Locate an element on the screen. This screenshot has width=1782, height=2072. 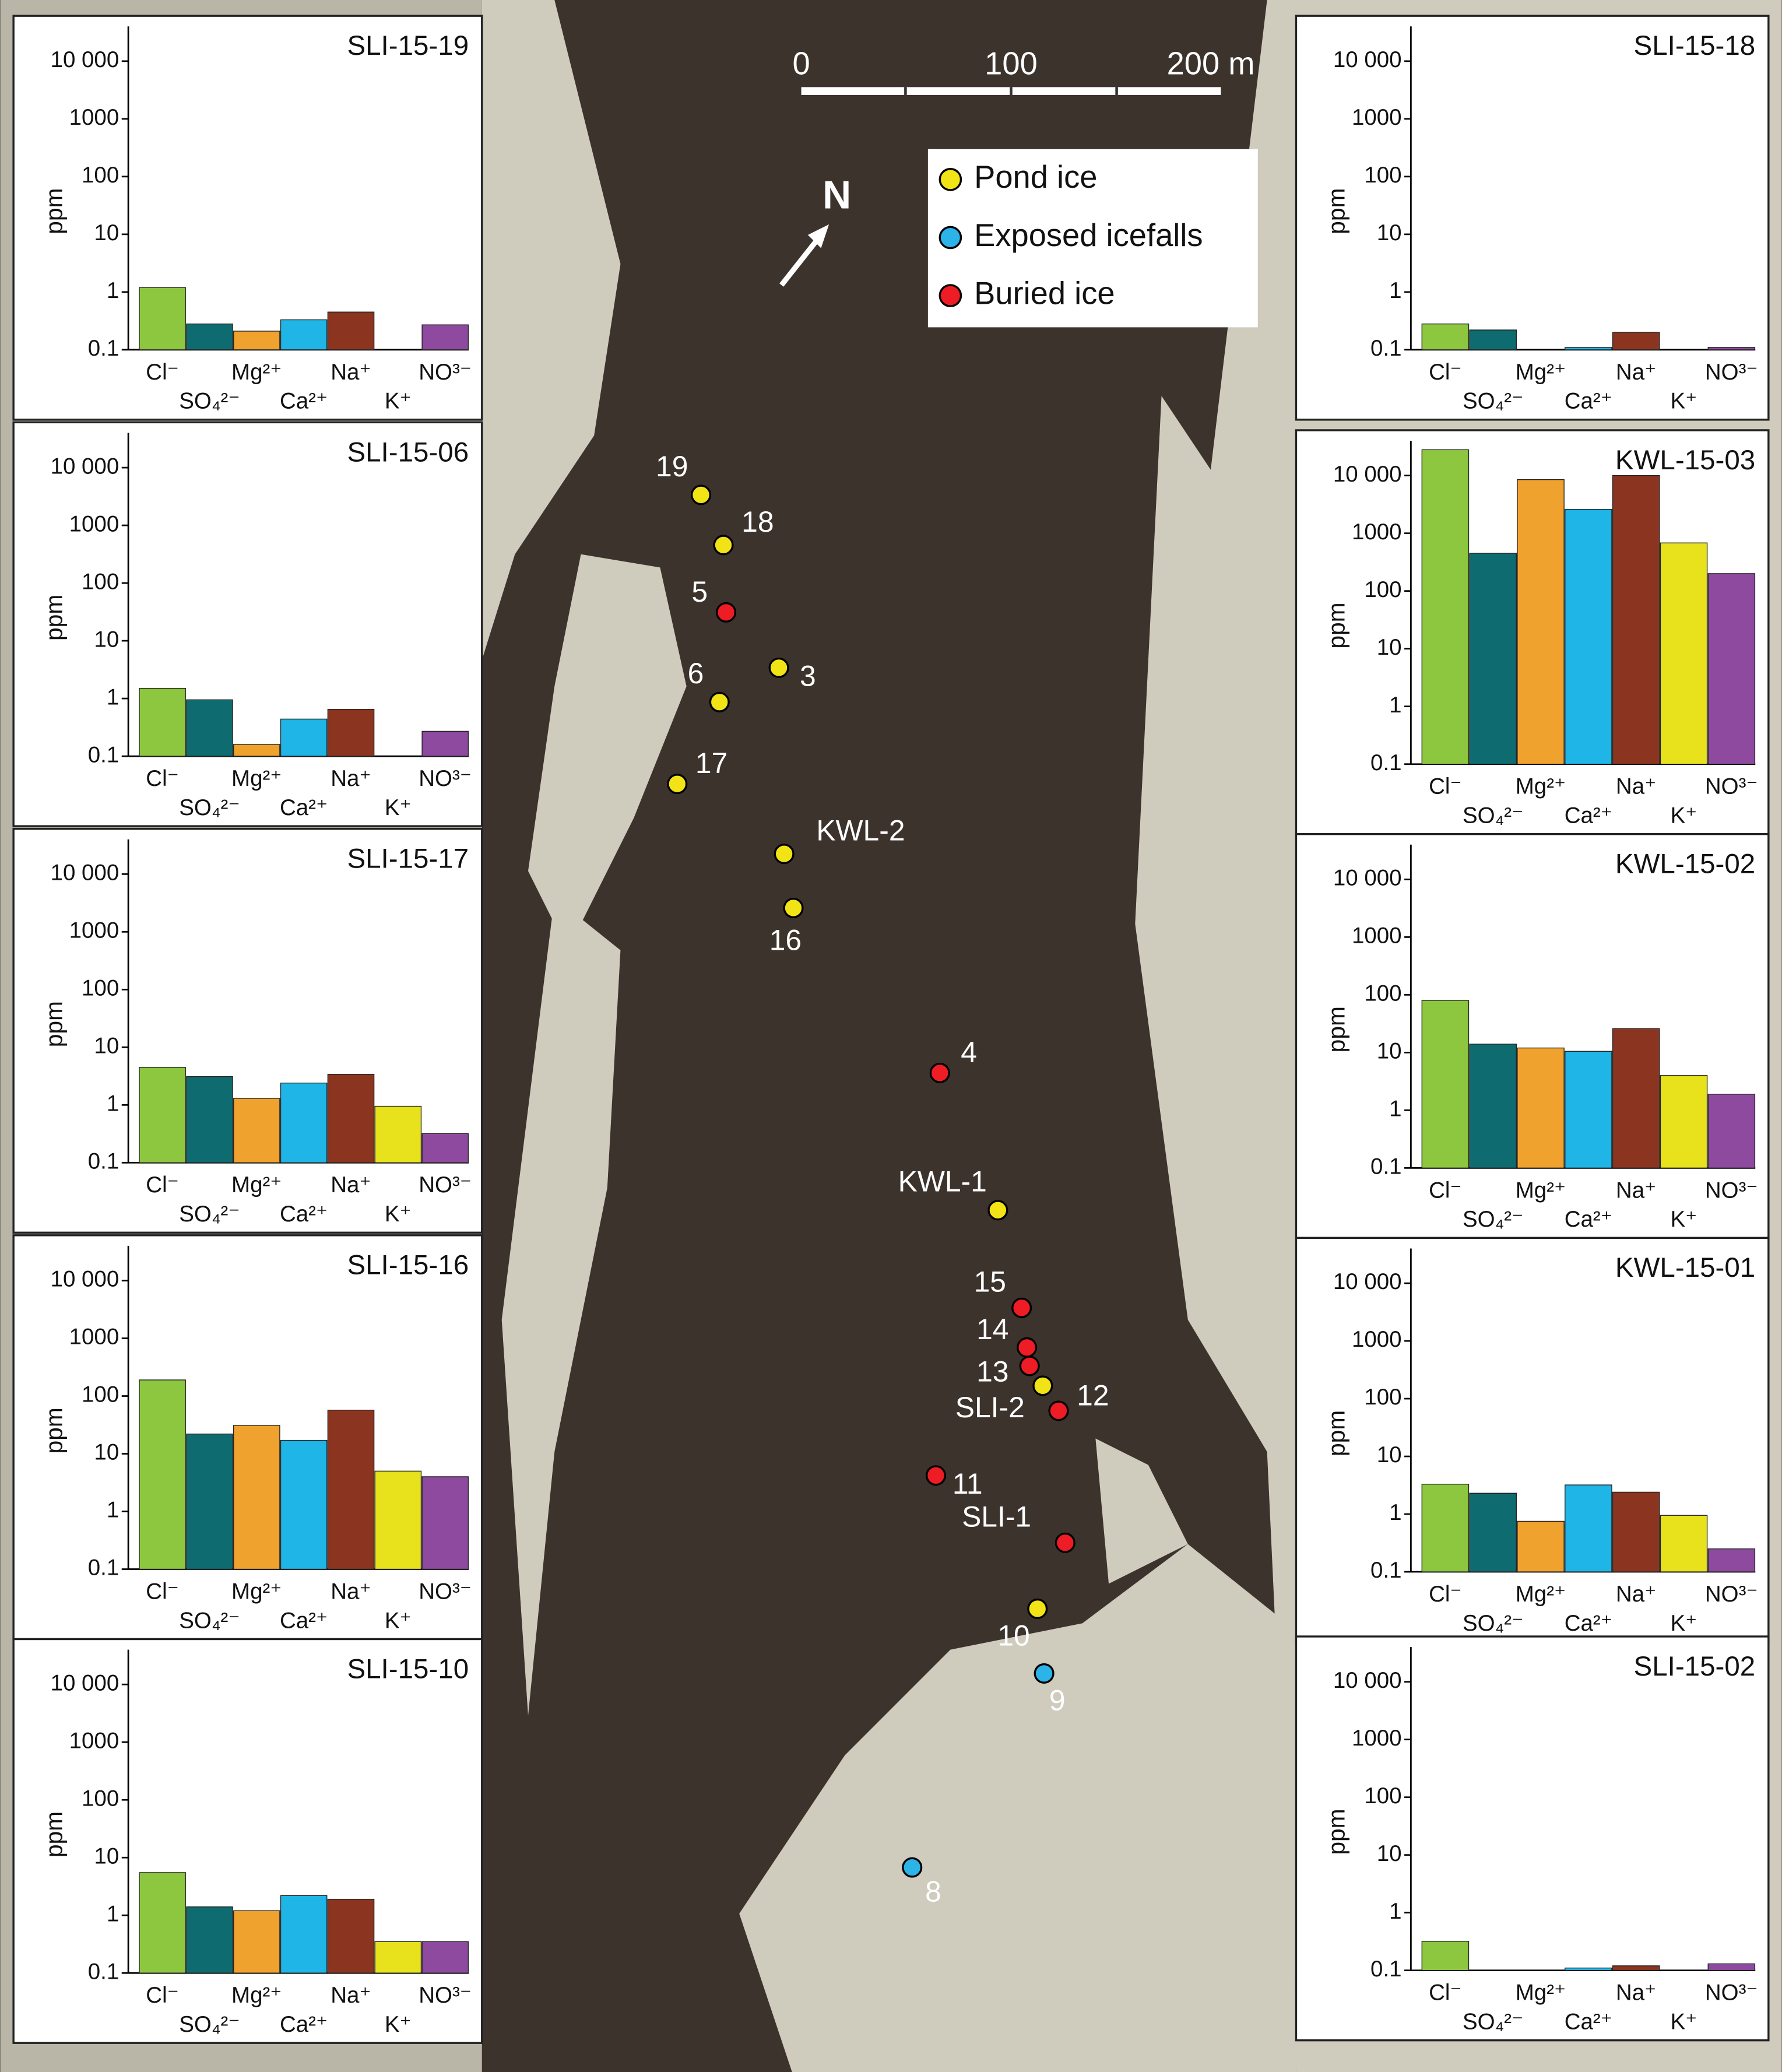
chart-title: SLI-15-18 is located at coordinates (1695, 45).